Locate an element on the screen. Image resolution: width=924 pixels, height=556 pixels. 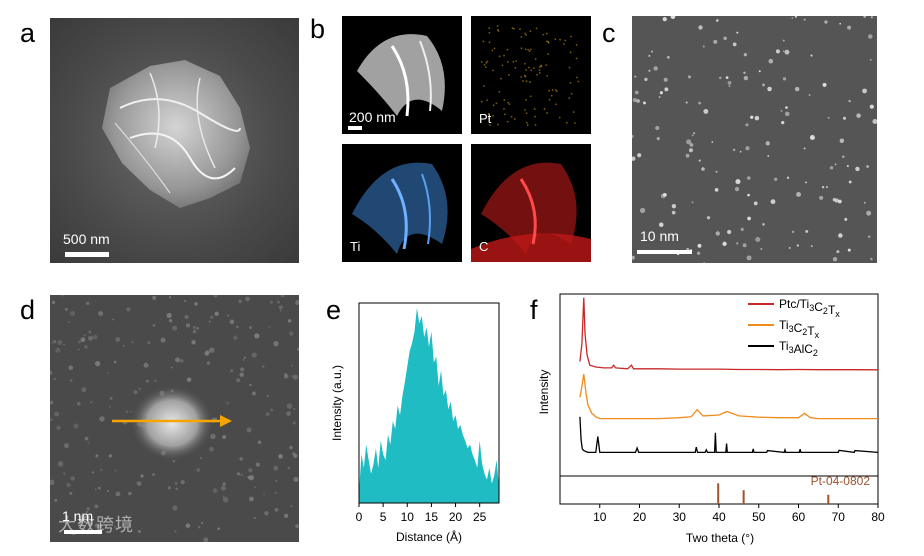
x-tick-label: 70 is located at coordinates (839, 517).